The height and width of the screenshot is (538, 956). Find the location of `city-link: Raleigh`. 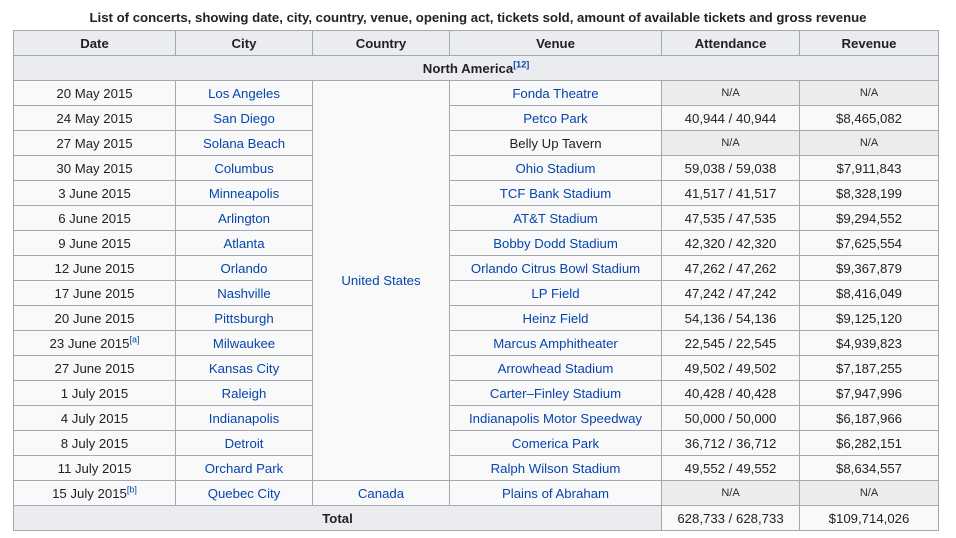

city-link: Raleigh is located at coordinates (244, 393).